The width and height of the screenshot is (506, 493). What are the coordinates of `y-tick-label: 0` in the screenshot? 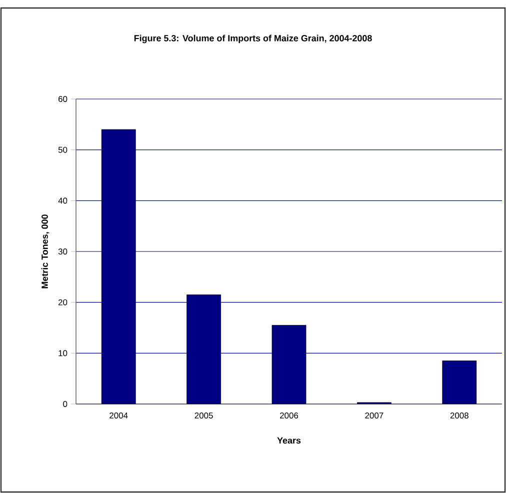 It's located at (65, 404).